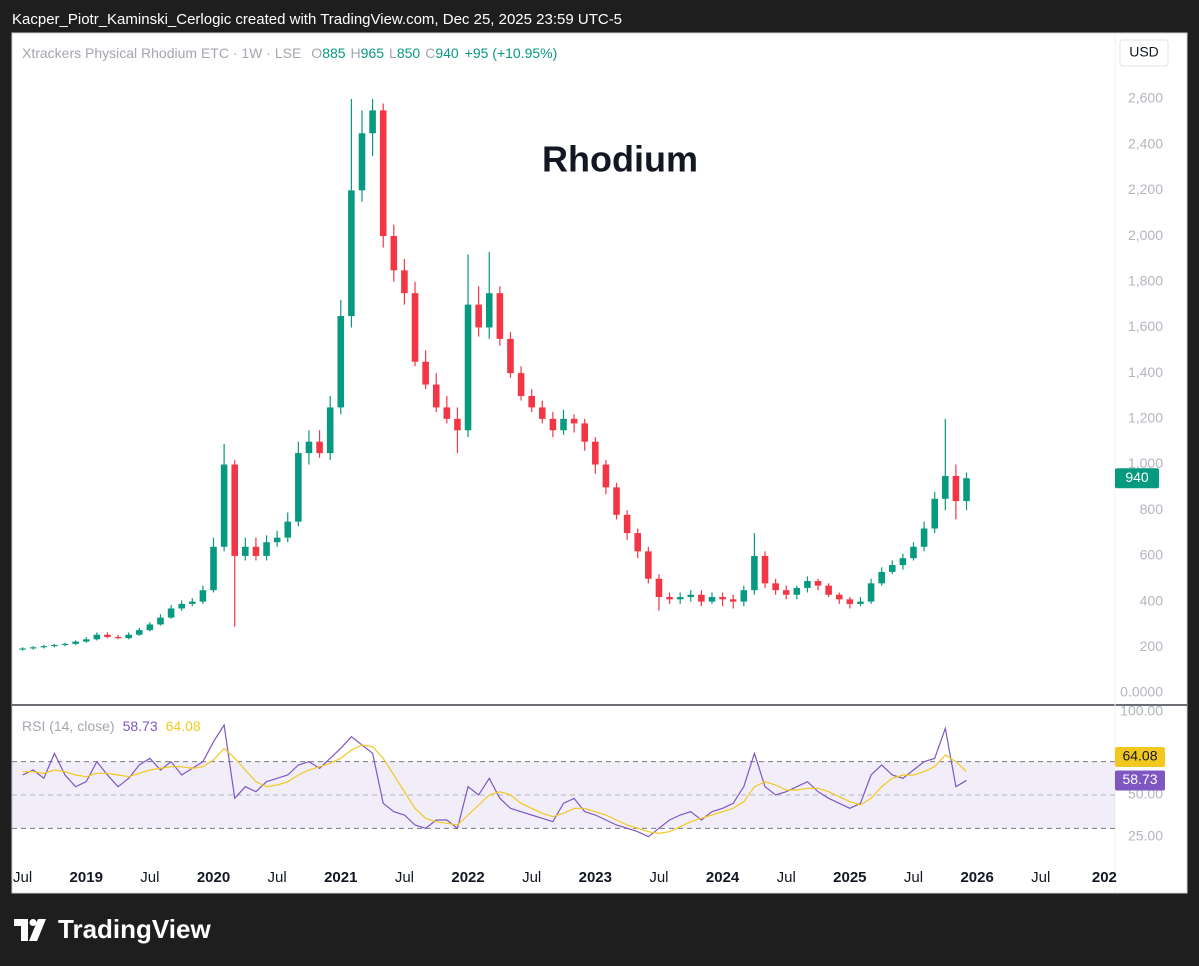 The height and width of the screenshot is (966, 1199). I want to click on x-tick-label: 2024, so click(723, 877).